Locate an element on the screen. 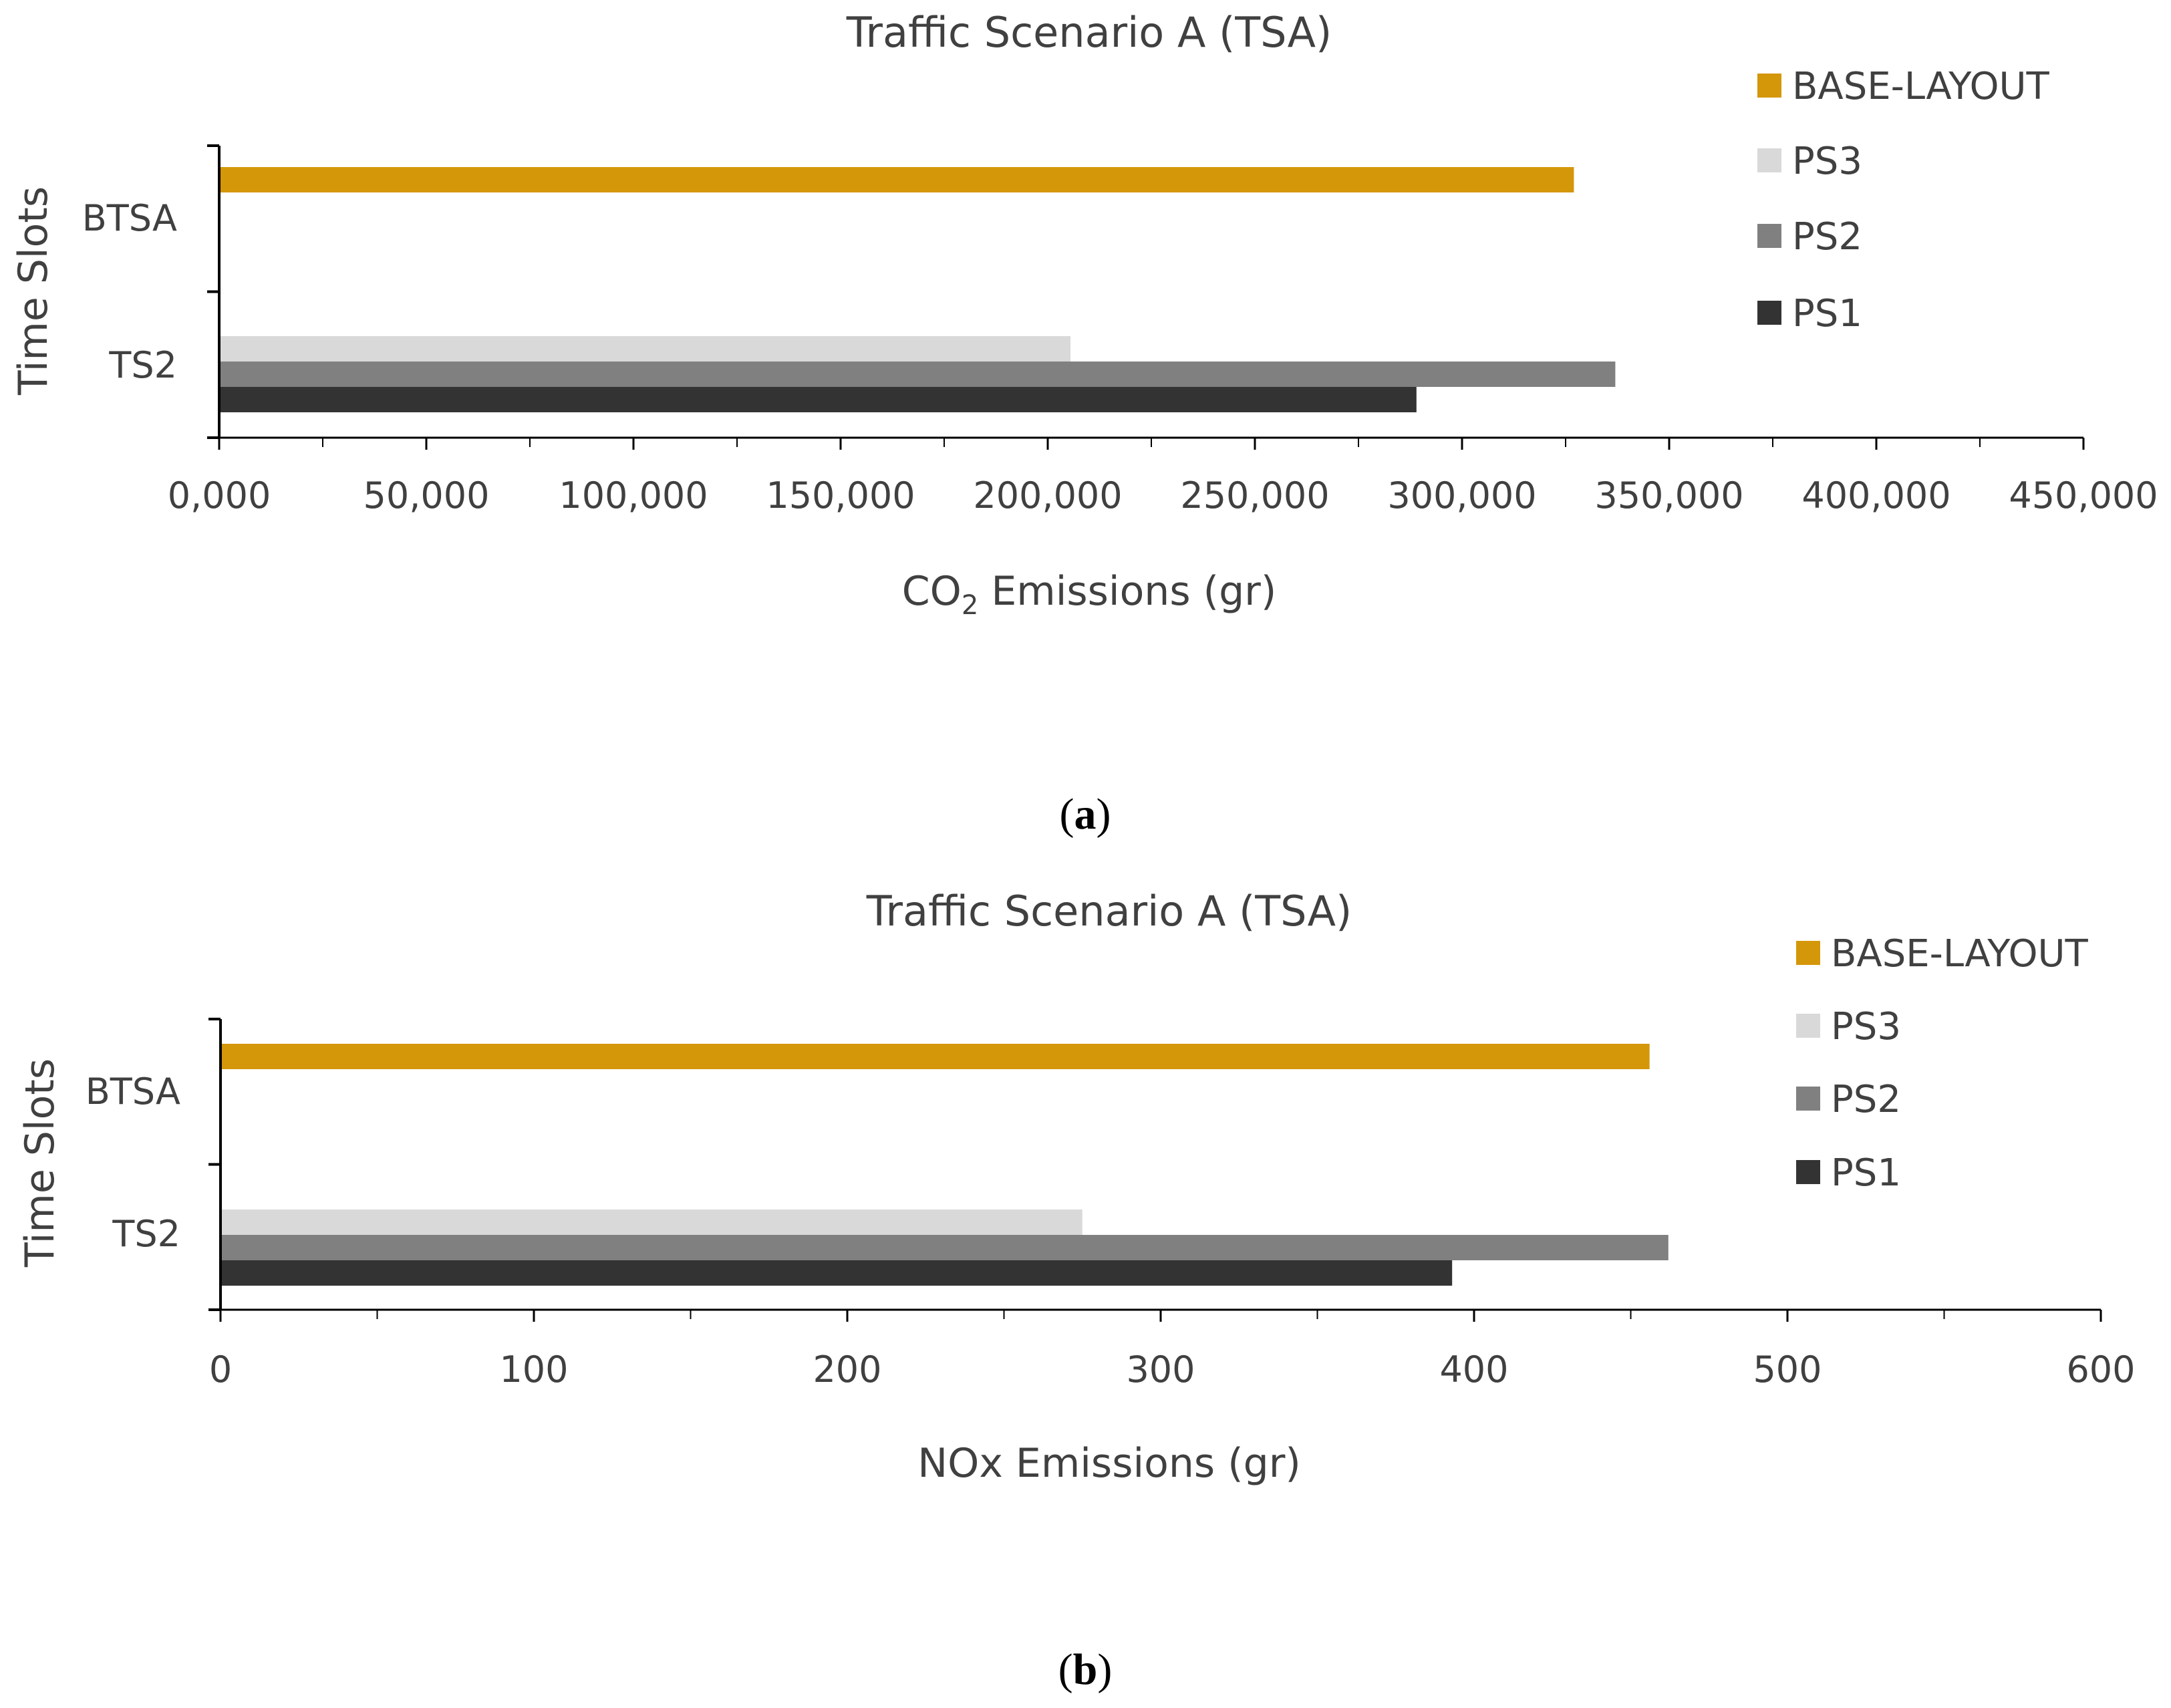  chart-b-x-axis-label: NOx Emissions (gr) is located at coordinates (1109, 1464).